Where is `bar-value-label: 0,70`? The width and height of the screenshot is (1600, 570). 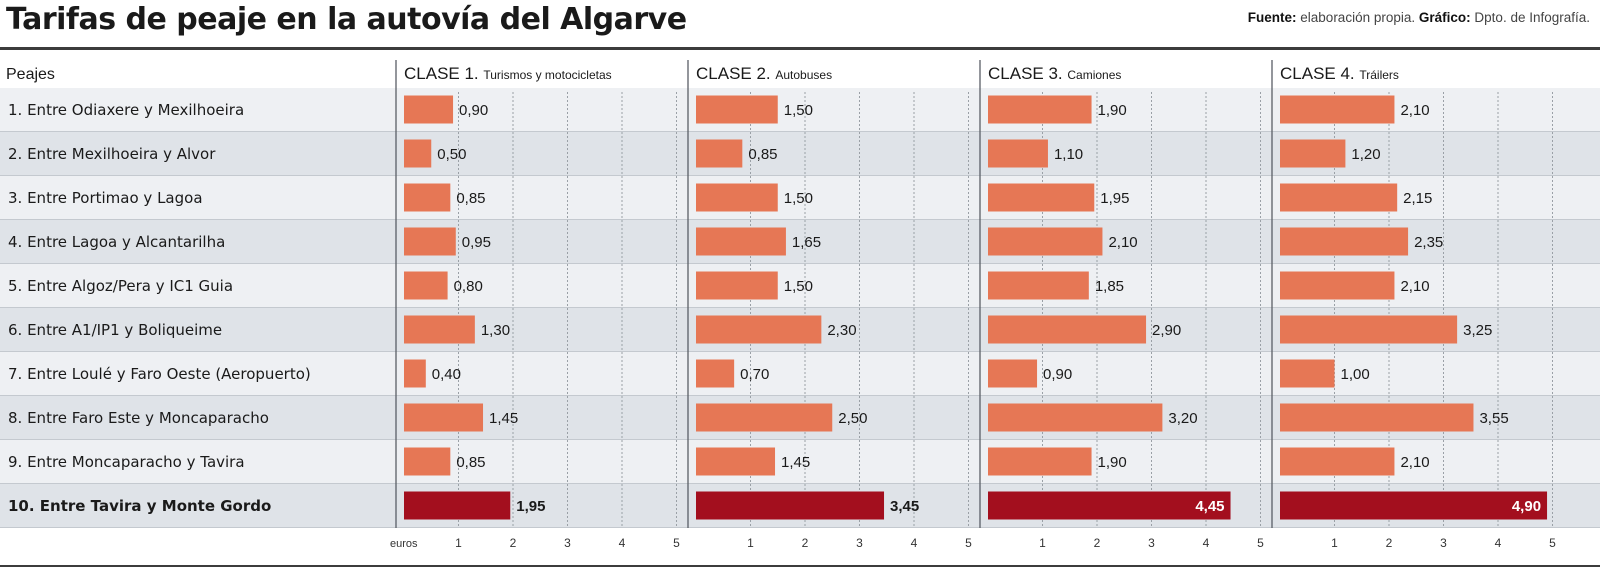
bar-value-label: 0,70 is located at coordinates (754, 374).